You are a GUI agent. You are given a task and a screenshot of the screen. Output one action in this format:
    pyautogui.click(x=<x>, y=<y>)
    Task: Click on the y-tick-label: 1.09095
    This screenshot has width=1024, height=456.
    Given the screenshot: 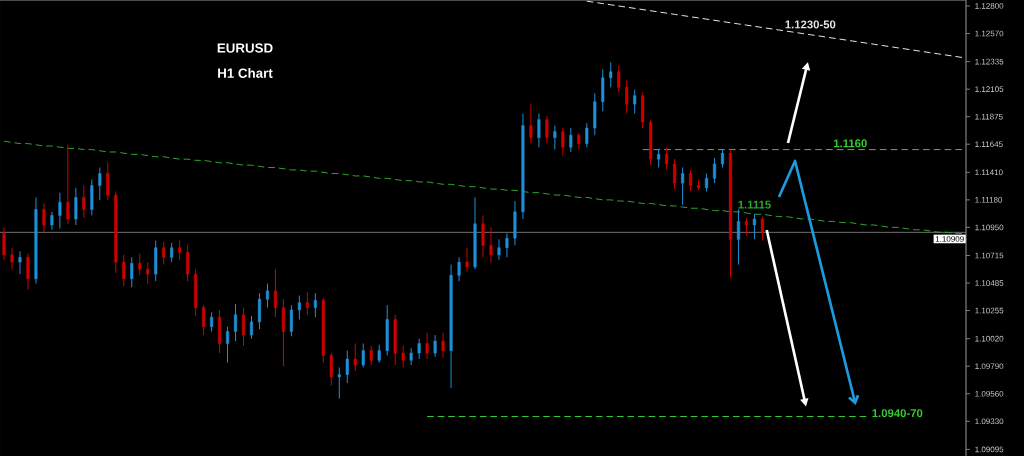 What is the action you would take?
    pyautogui.click(x=989, y=449)
    